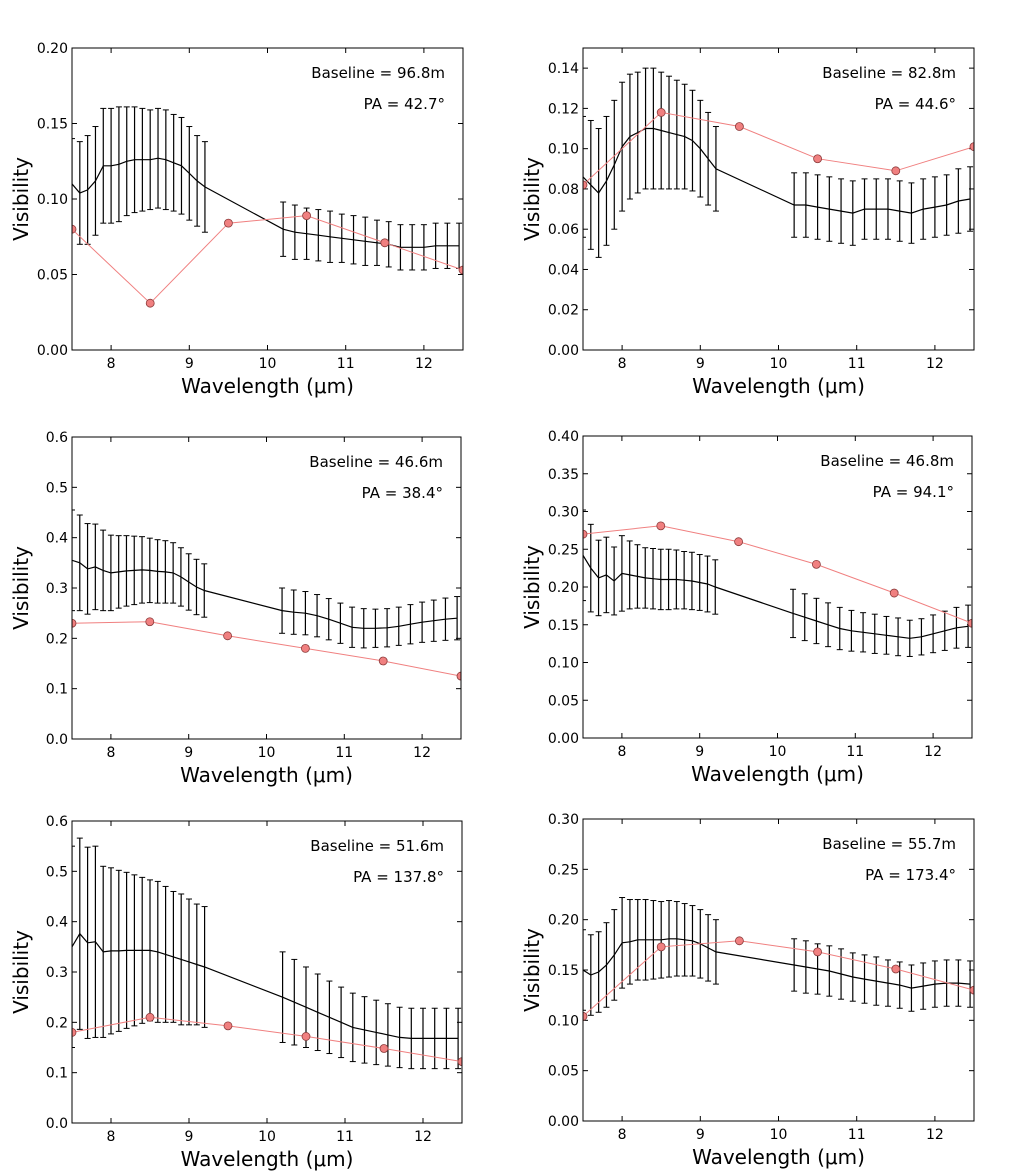 This screenshot has width=1028, height=1175. What do you see at coordinates (563, 475) in the screenshot?
I see `y-tick-label: 0.35` at bounding box center [563, 475].